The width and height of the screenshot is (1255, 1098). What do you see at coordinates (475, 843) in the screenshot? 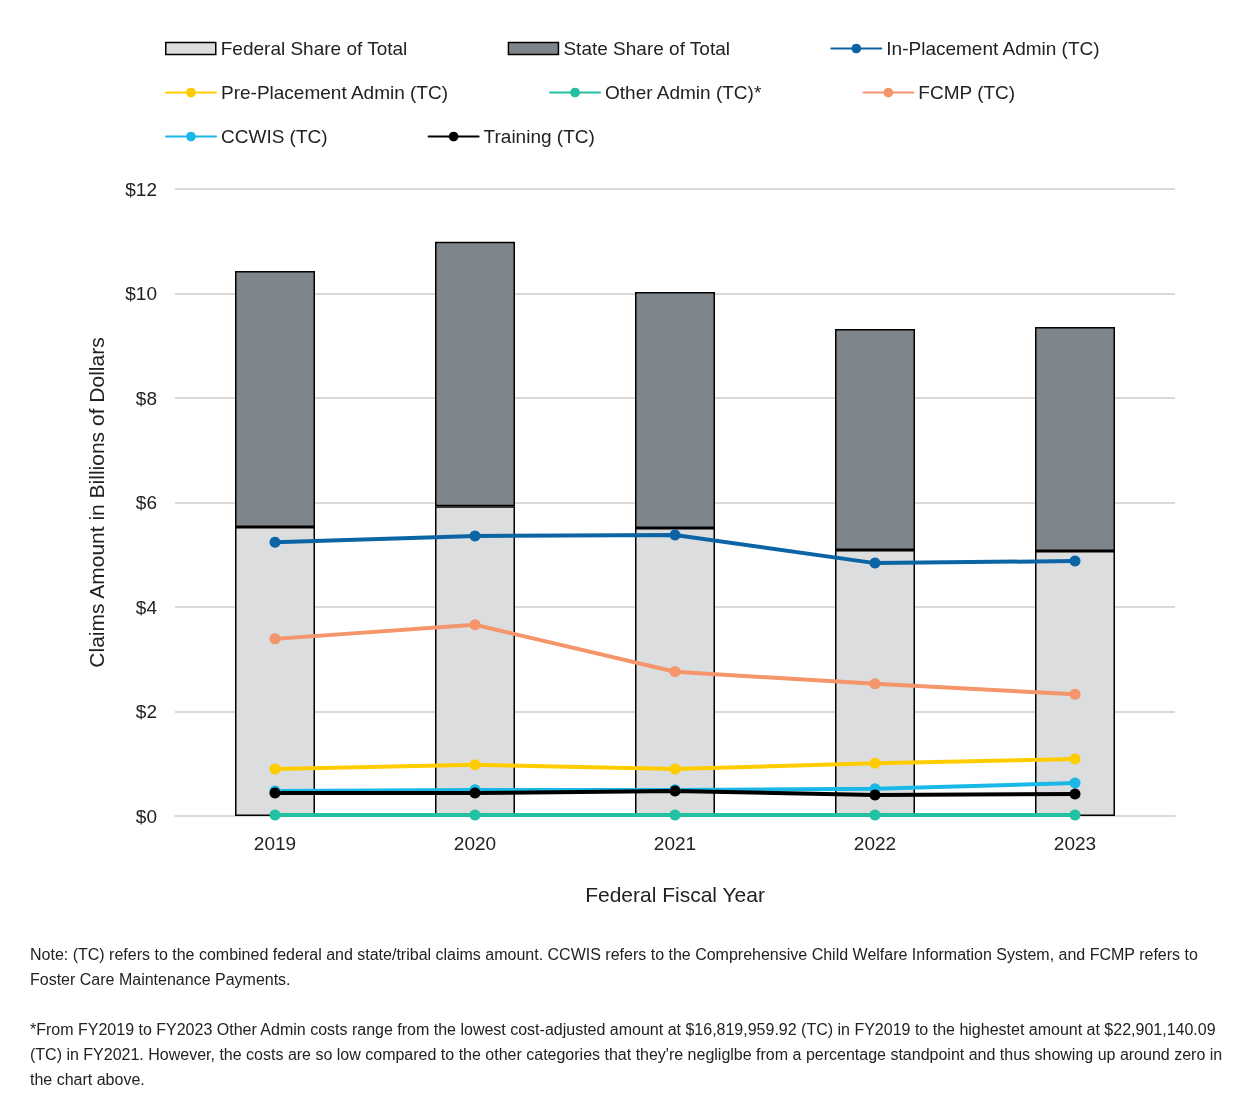
I see `x-tick-label: 2020` at bounding box center [475, 843].